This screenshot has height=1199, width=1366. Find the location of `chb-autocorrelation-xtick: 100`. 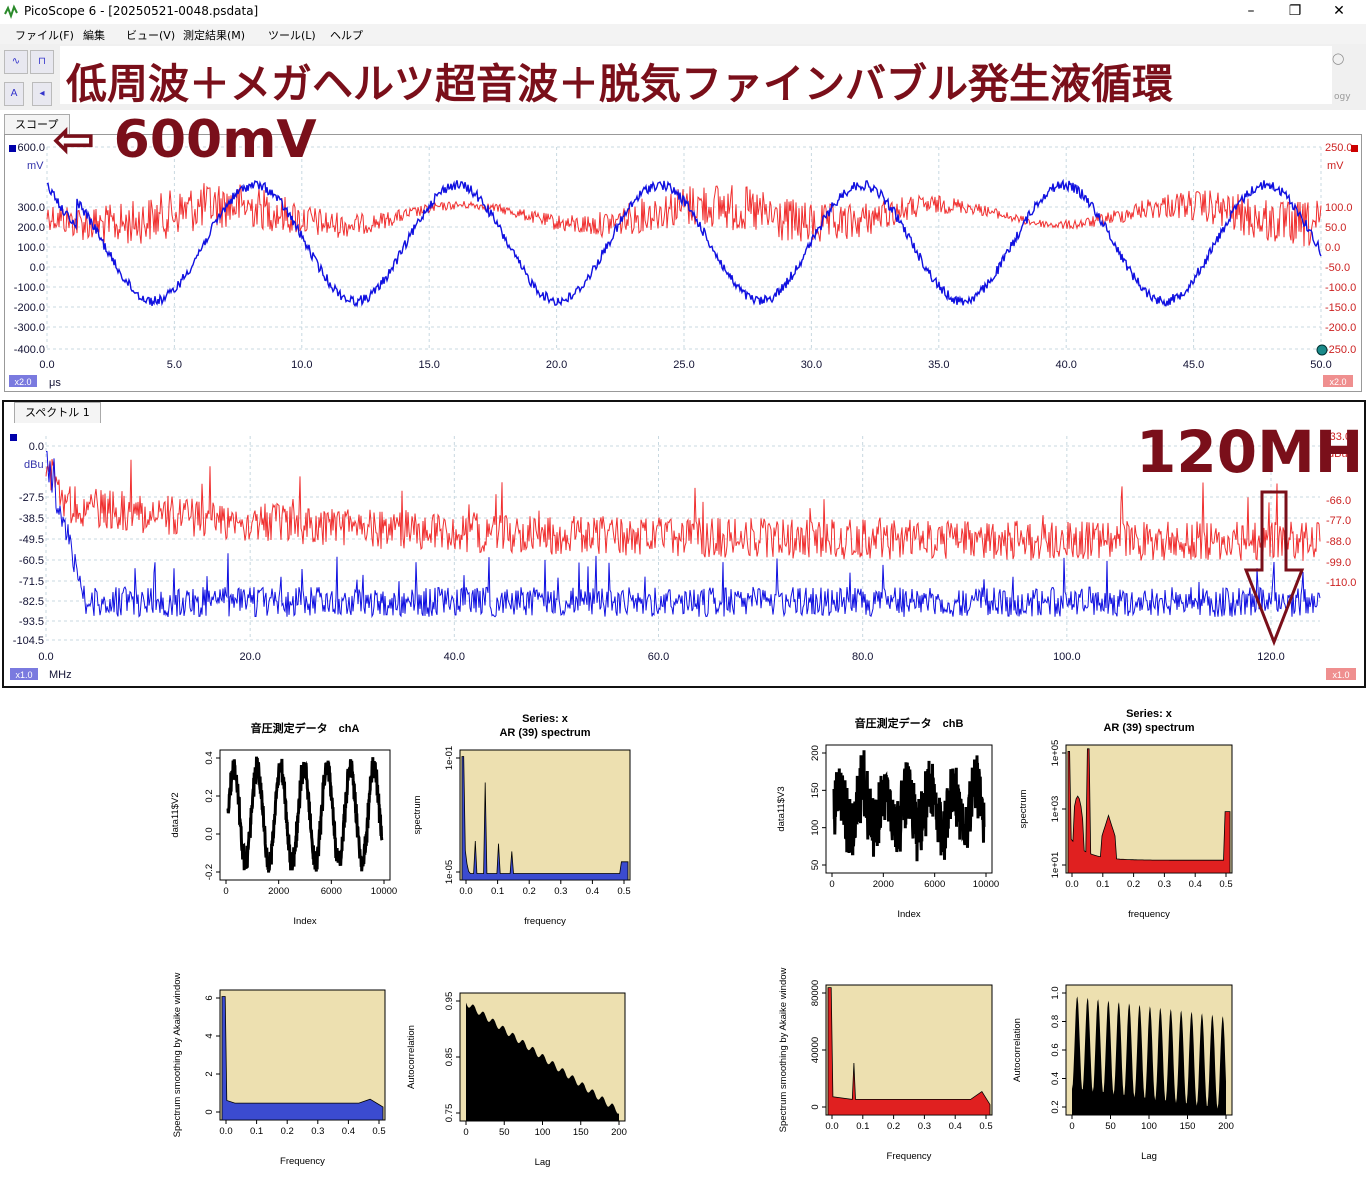

chb-autocorrelation-xtick: 100 is located at coordinates (1149, 1126).